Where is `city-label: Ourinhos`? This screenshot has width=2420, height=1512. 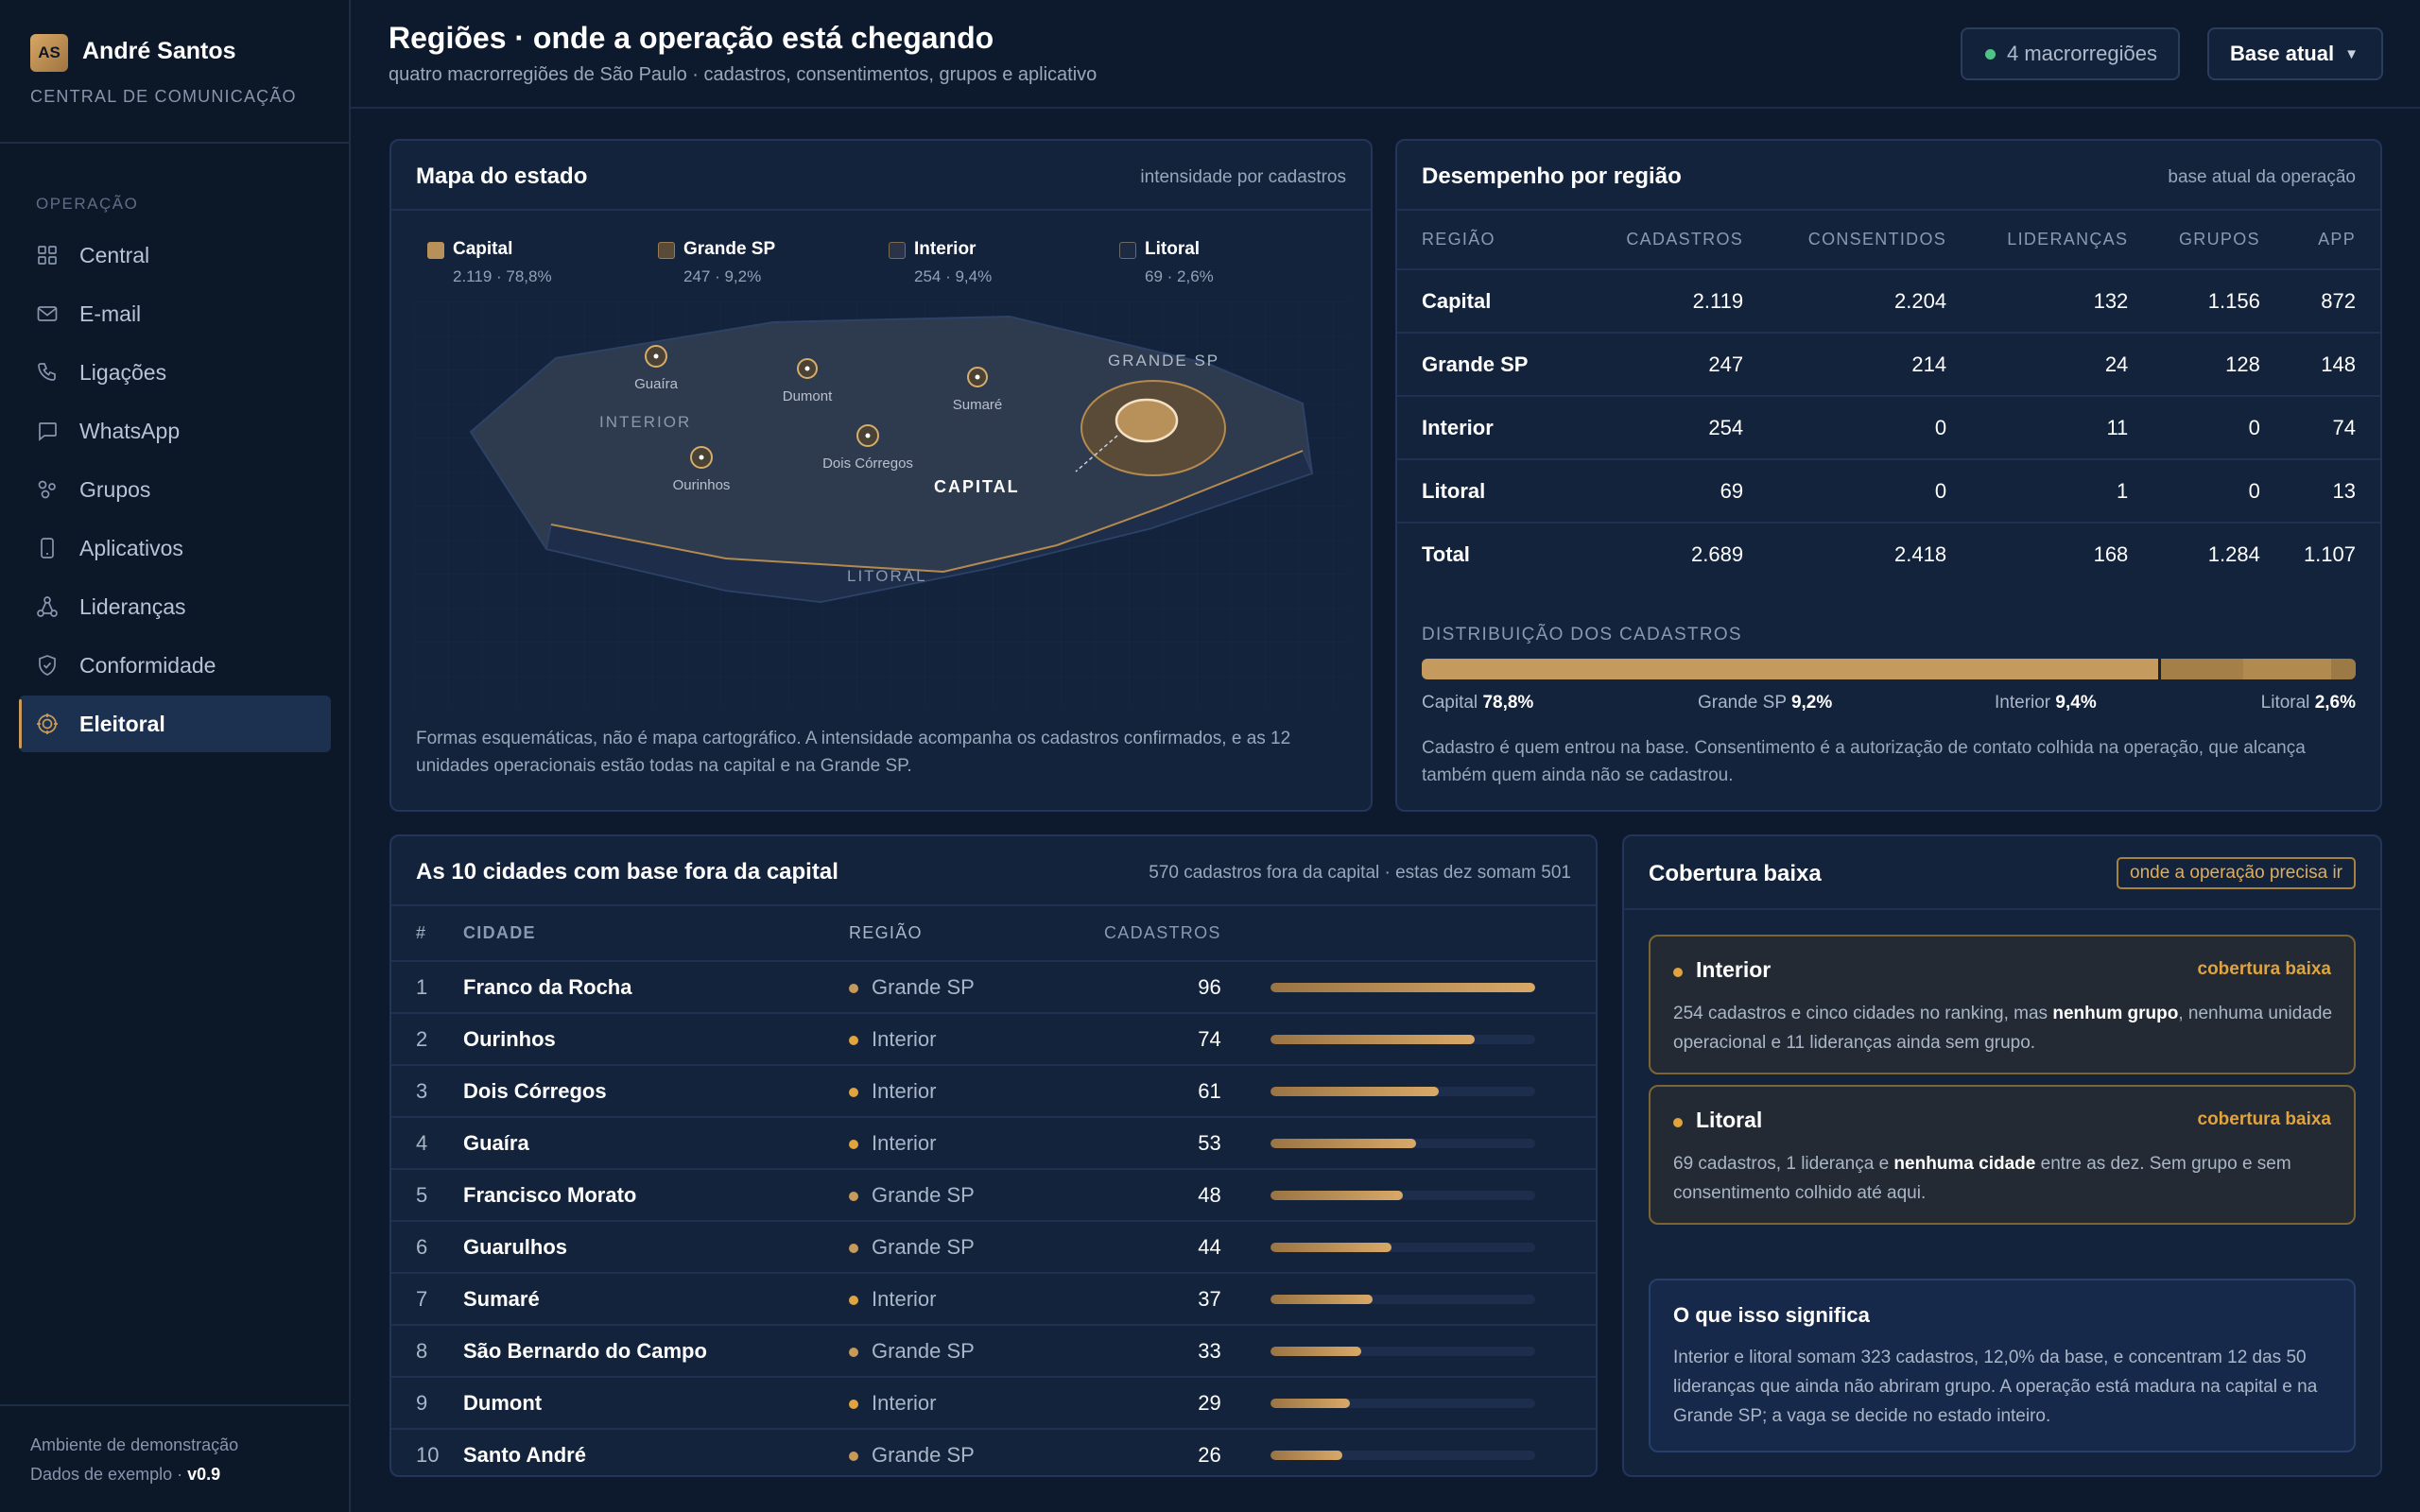 city-label: Ourinhos is located at coordinates (702, 485).